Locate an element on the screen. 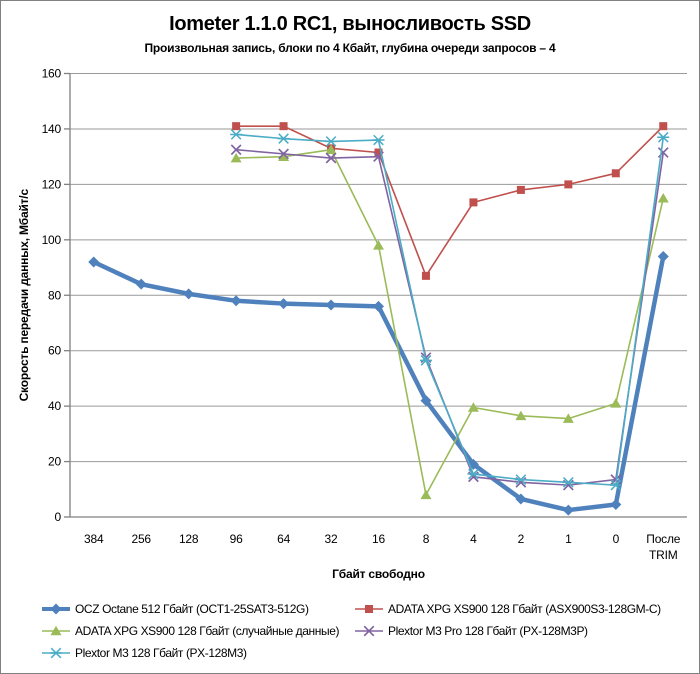  y-tick-label: 40 is located at coordinates (54, 406).